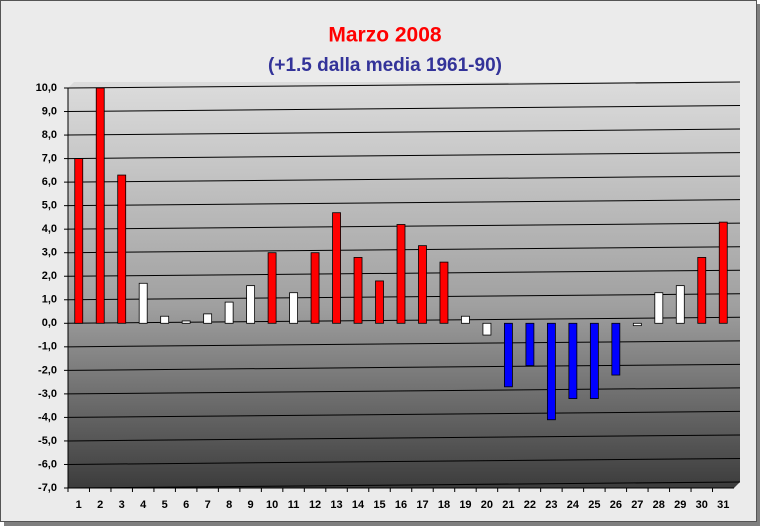 This screenshot has height=532, width=768. Describe the element at coordinates (379, 505) in the screenshot. I see `x-tick-label: 15` at that location.